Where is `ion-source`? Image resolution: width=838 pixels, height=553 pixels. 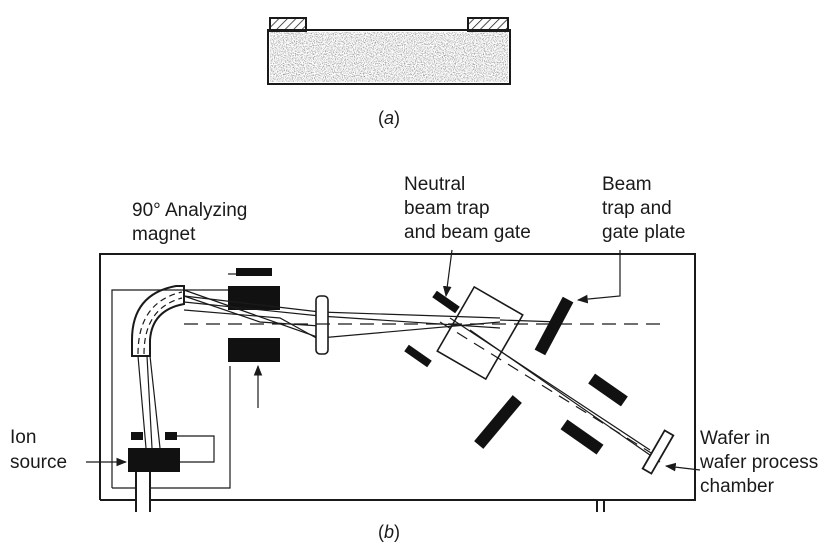 ion-source is located at coordinates (171, 433).